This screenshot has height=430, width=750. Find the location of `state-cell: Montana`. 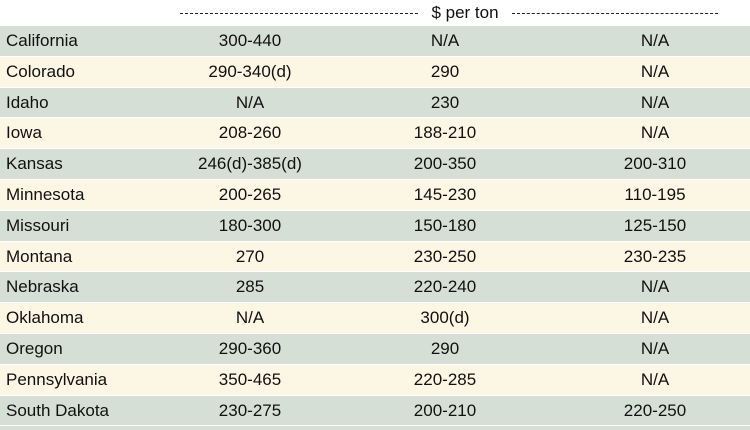

state-cell: Montana is located at coordinates (39, 256).